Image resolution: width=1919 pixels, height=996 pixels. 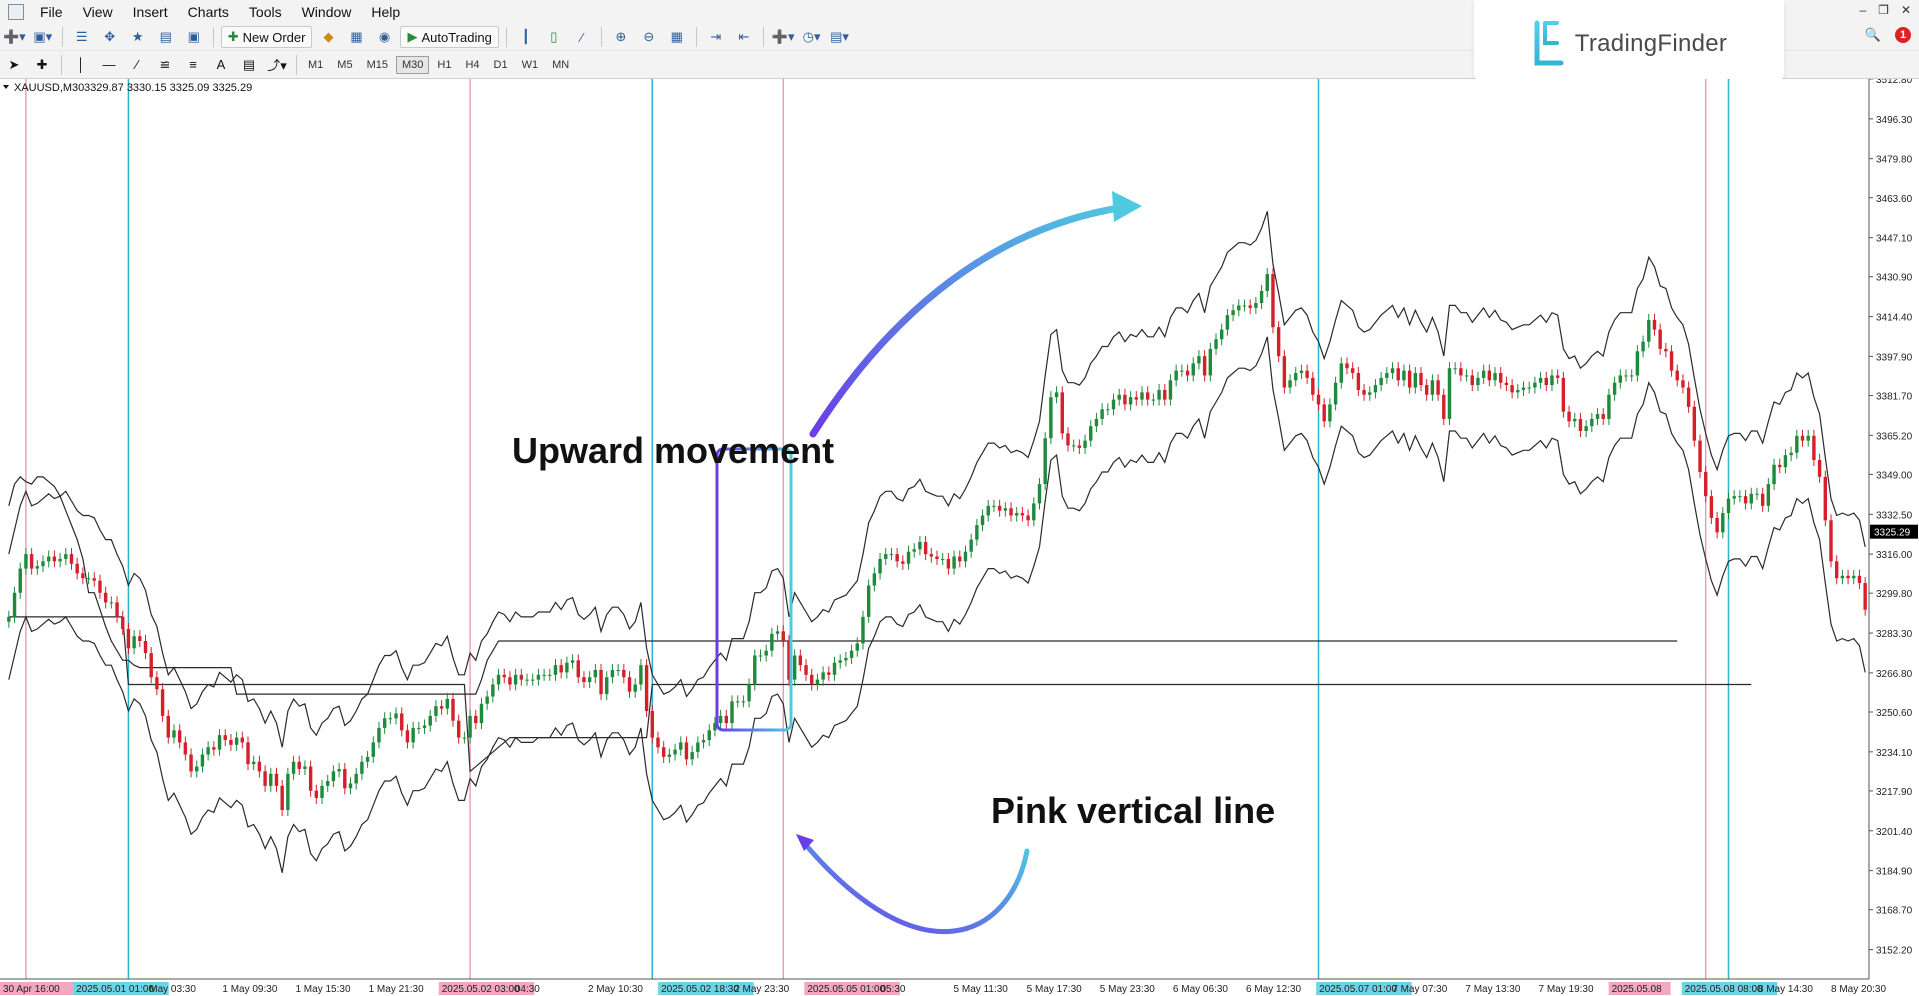 What do you see at coordinates (649, 36) in the screenshot?
I see `zoom-out-icon: ⊖` at bounding box center [649, 36].